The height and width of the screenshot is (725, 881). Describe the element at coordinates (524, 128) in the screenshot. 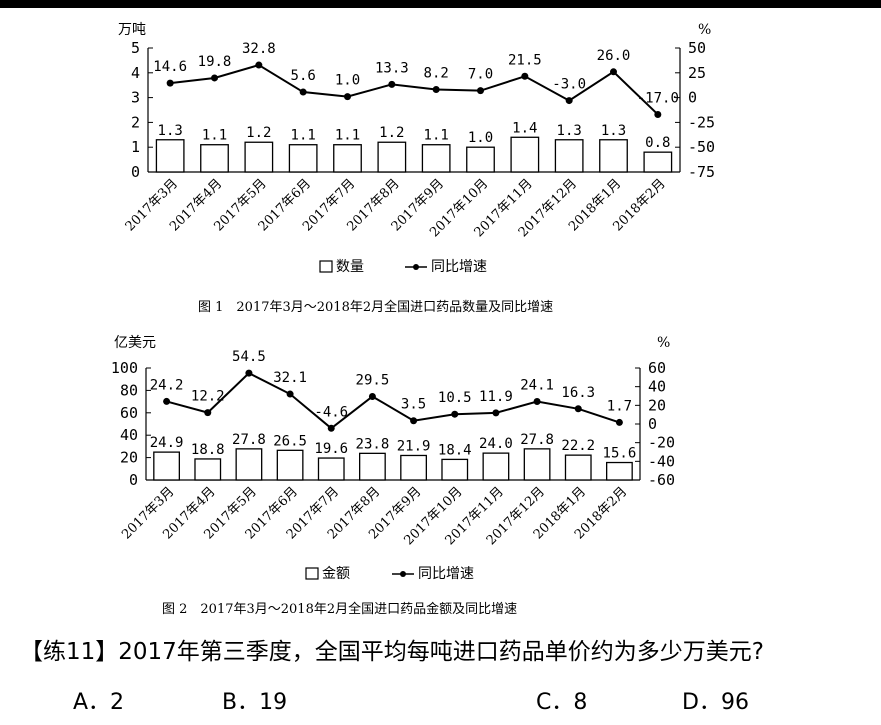

I see `bar-value-label: 1.4` at that location.